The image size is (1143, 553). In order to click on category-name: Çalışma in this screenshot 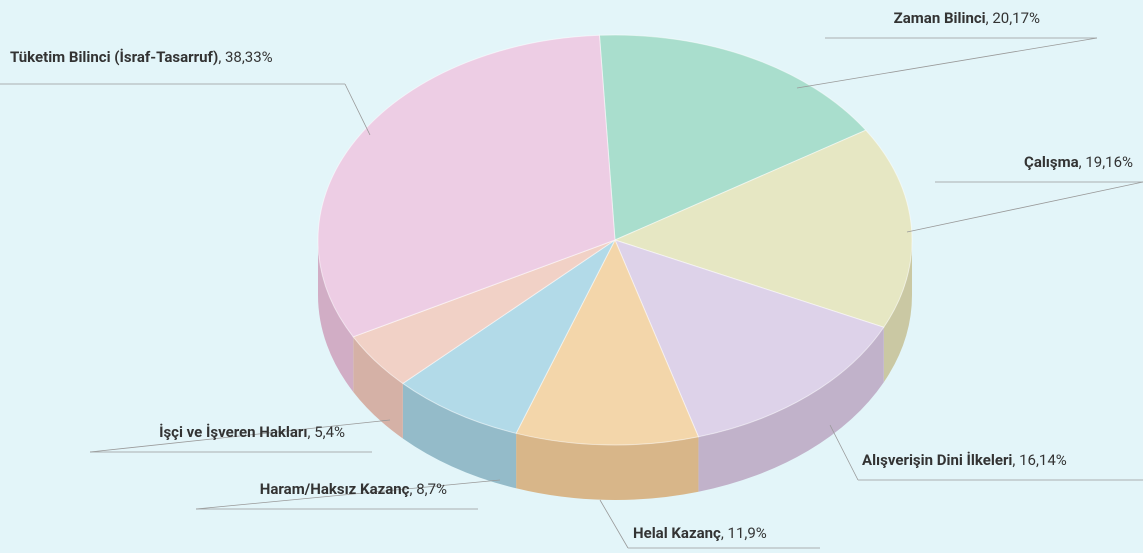, I will do `click(1051, 162)`.